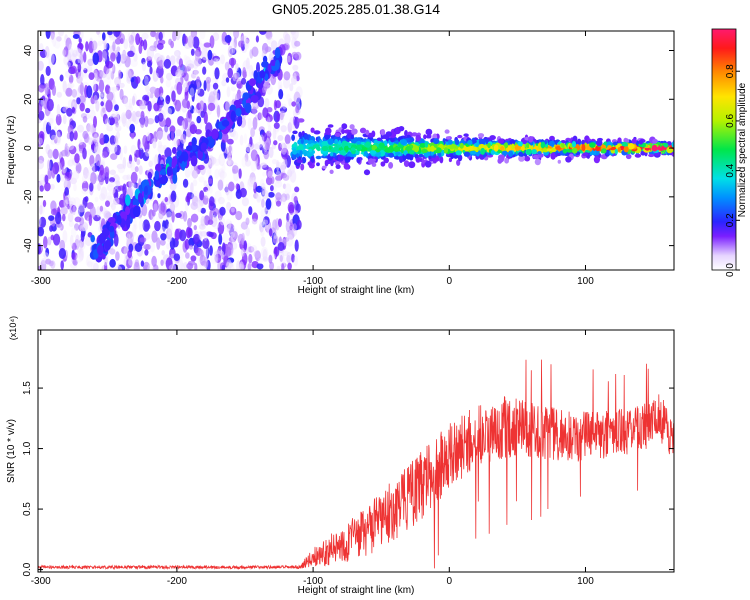 The width and height of the screenshot is (750, 600). Describe the element at coordinates (742, 149) in the screenshot. I see `colorbar-label: Normalized spectral amplitude` at that location.